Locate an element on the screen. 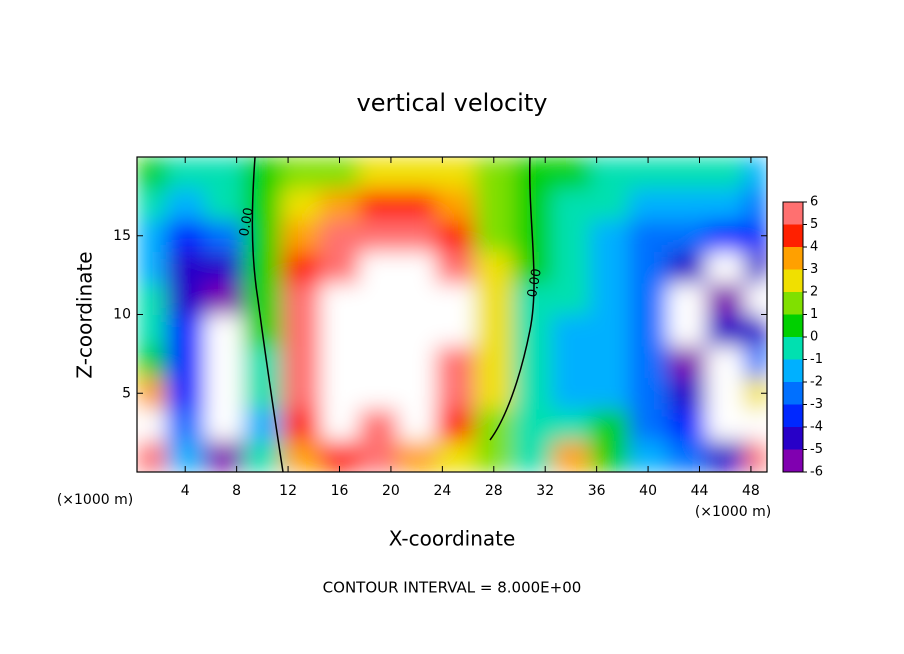 Image resolution: width=904 pixels, height=654 pixels. x-tick-label: 32 is located at coordinates (545, 491).